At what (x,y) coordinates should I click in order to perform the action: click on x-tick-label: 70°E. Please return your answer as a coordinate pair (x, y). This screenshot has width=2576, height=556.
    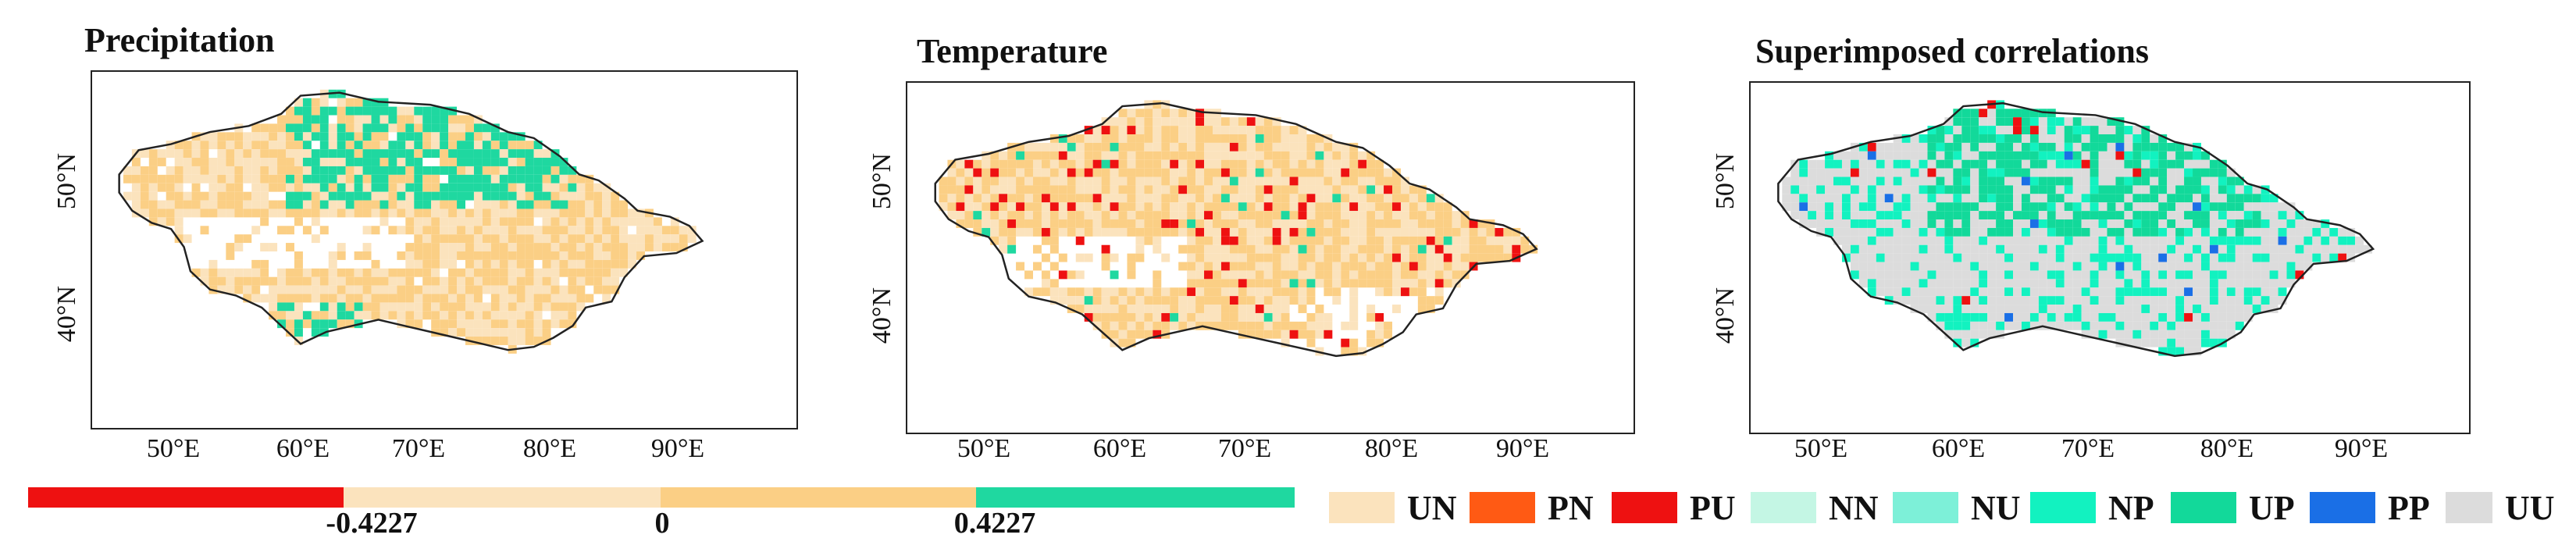
    Looking at the image, I should click on (2088, 448).